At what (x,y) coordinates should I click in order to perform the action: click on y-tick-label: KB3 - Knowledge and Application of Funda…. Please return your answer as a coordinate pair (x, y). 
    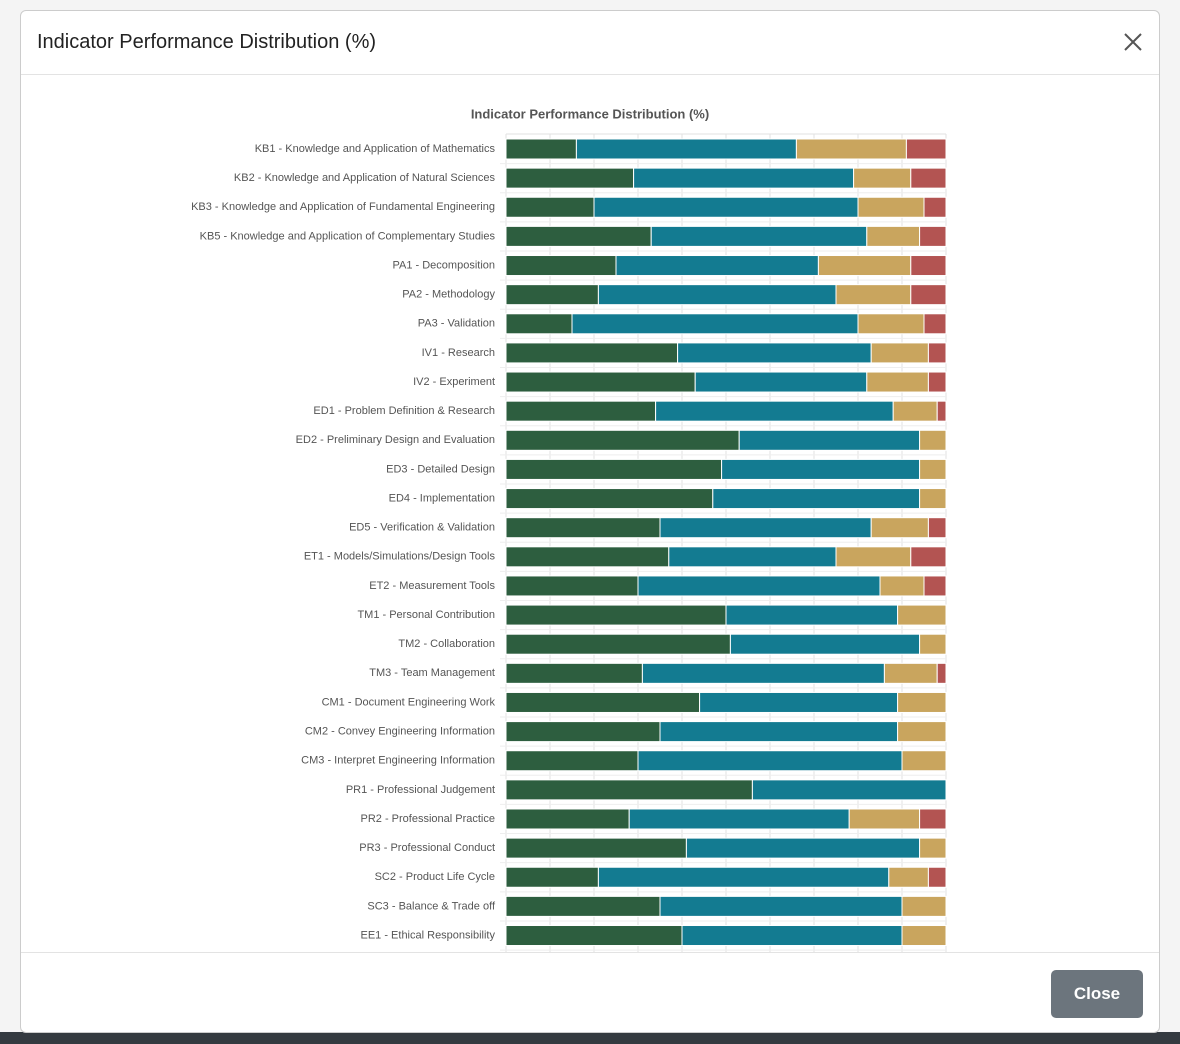
    Looking at the image, I should click on (343, 207).